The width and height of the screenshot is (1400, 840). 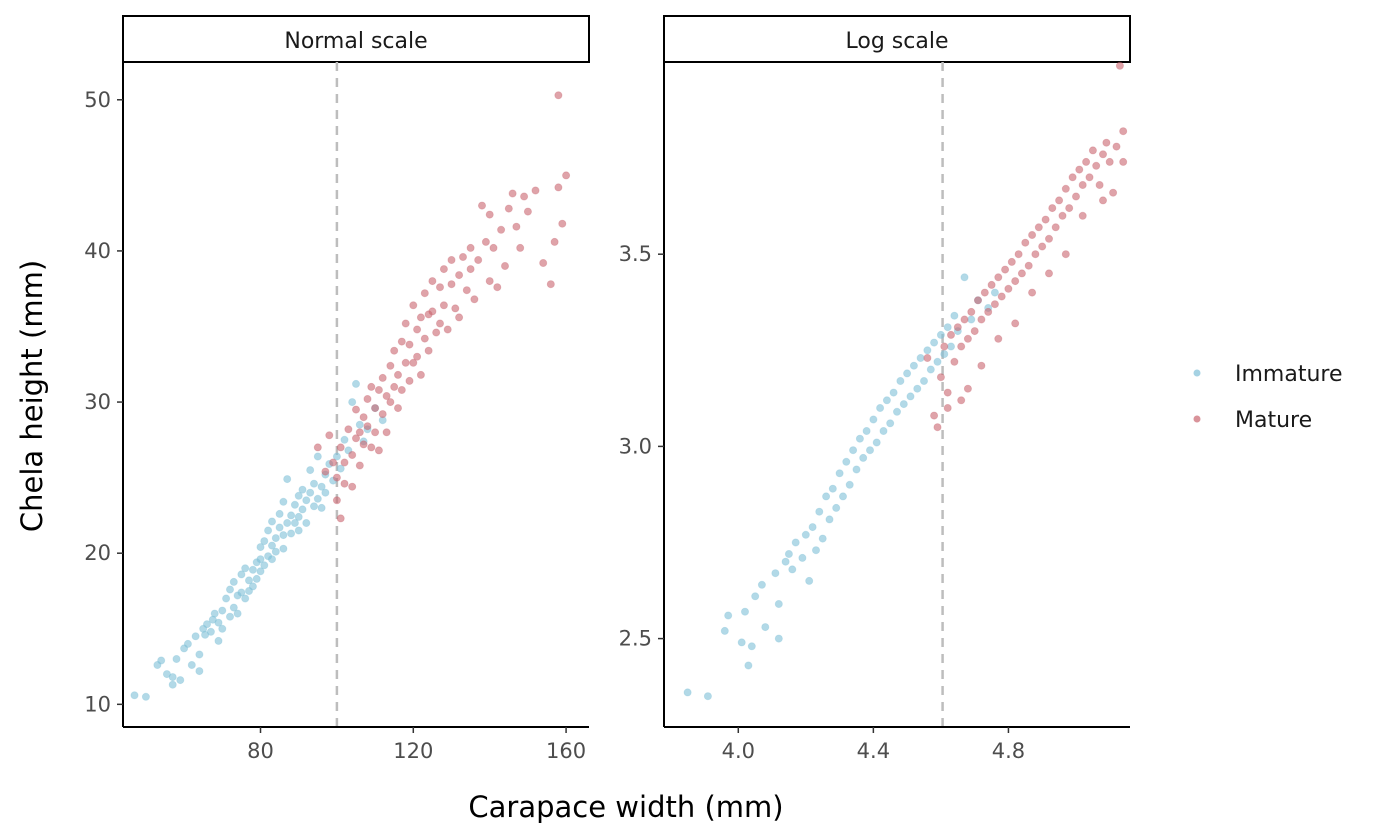 I want to click on normal-scale-series-mature, so click(x=442, y=307).